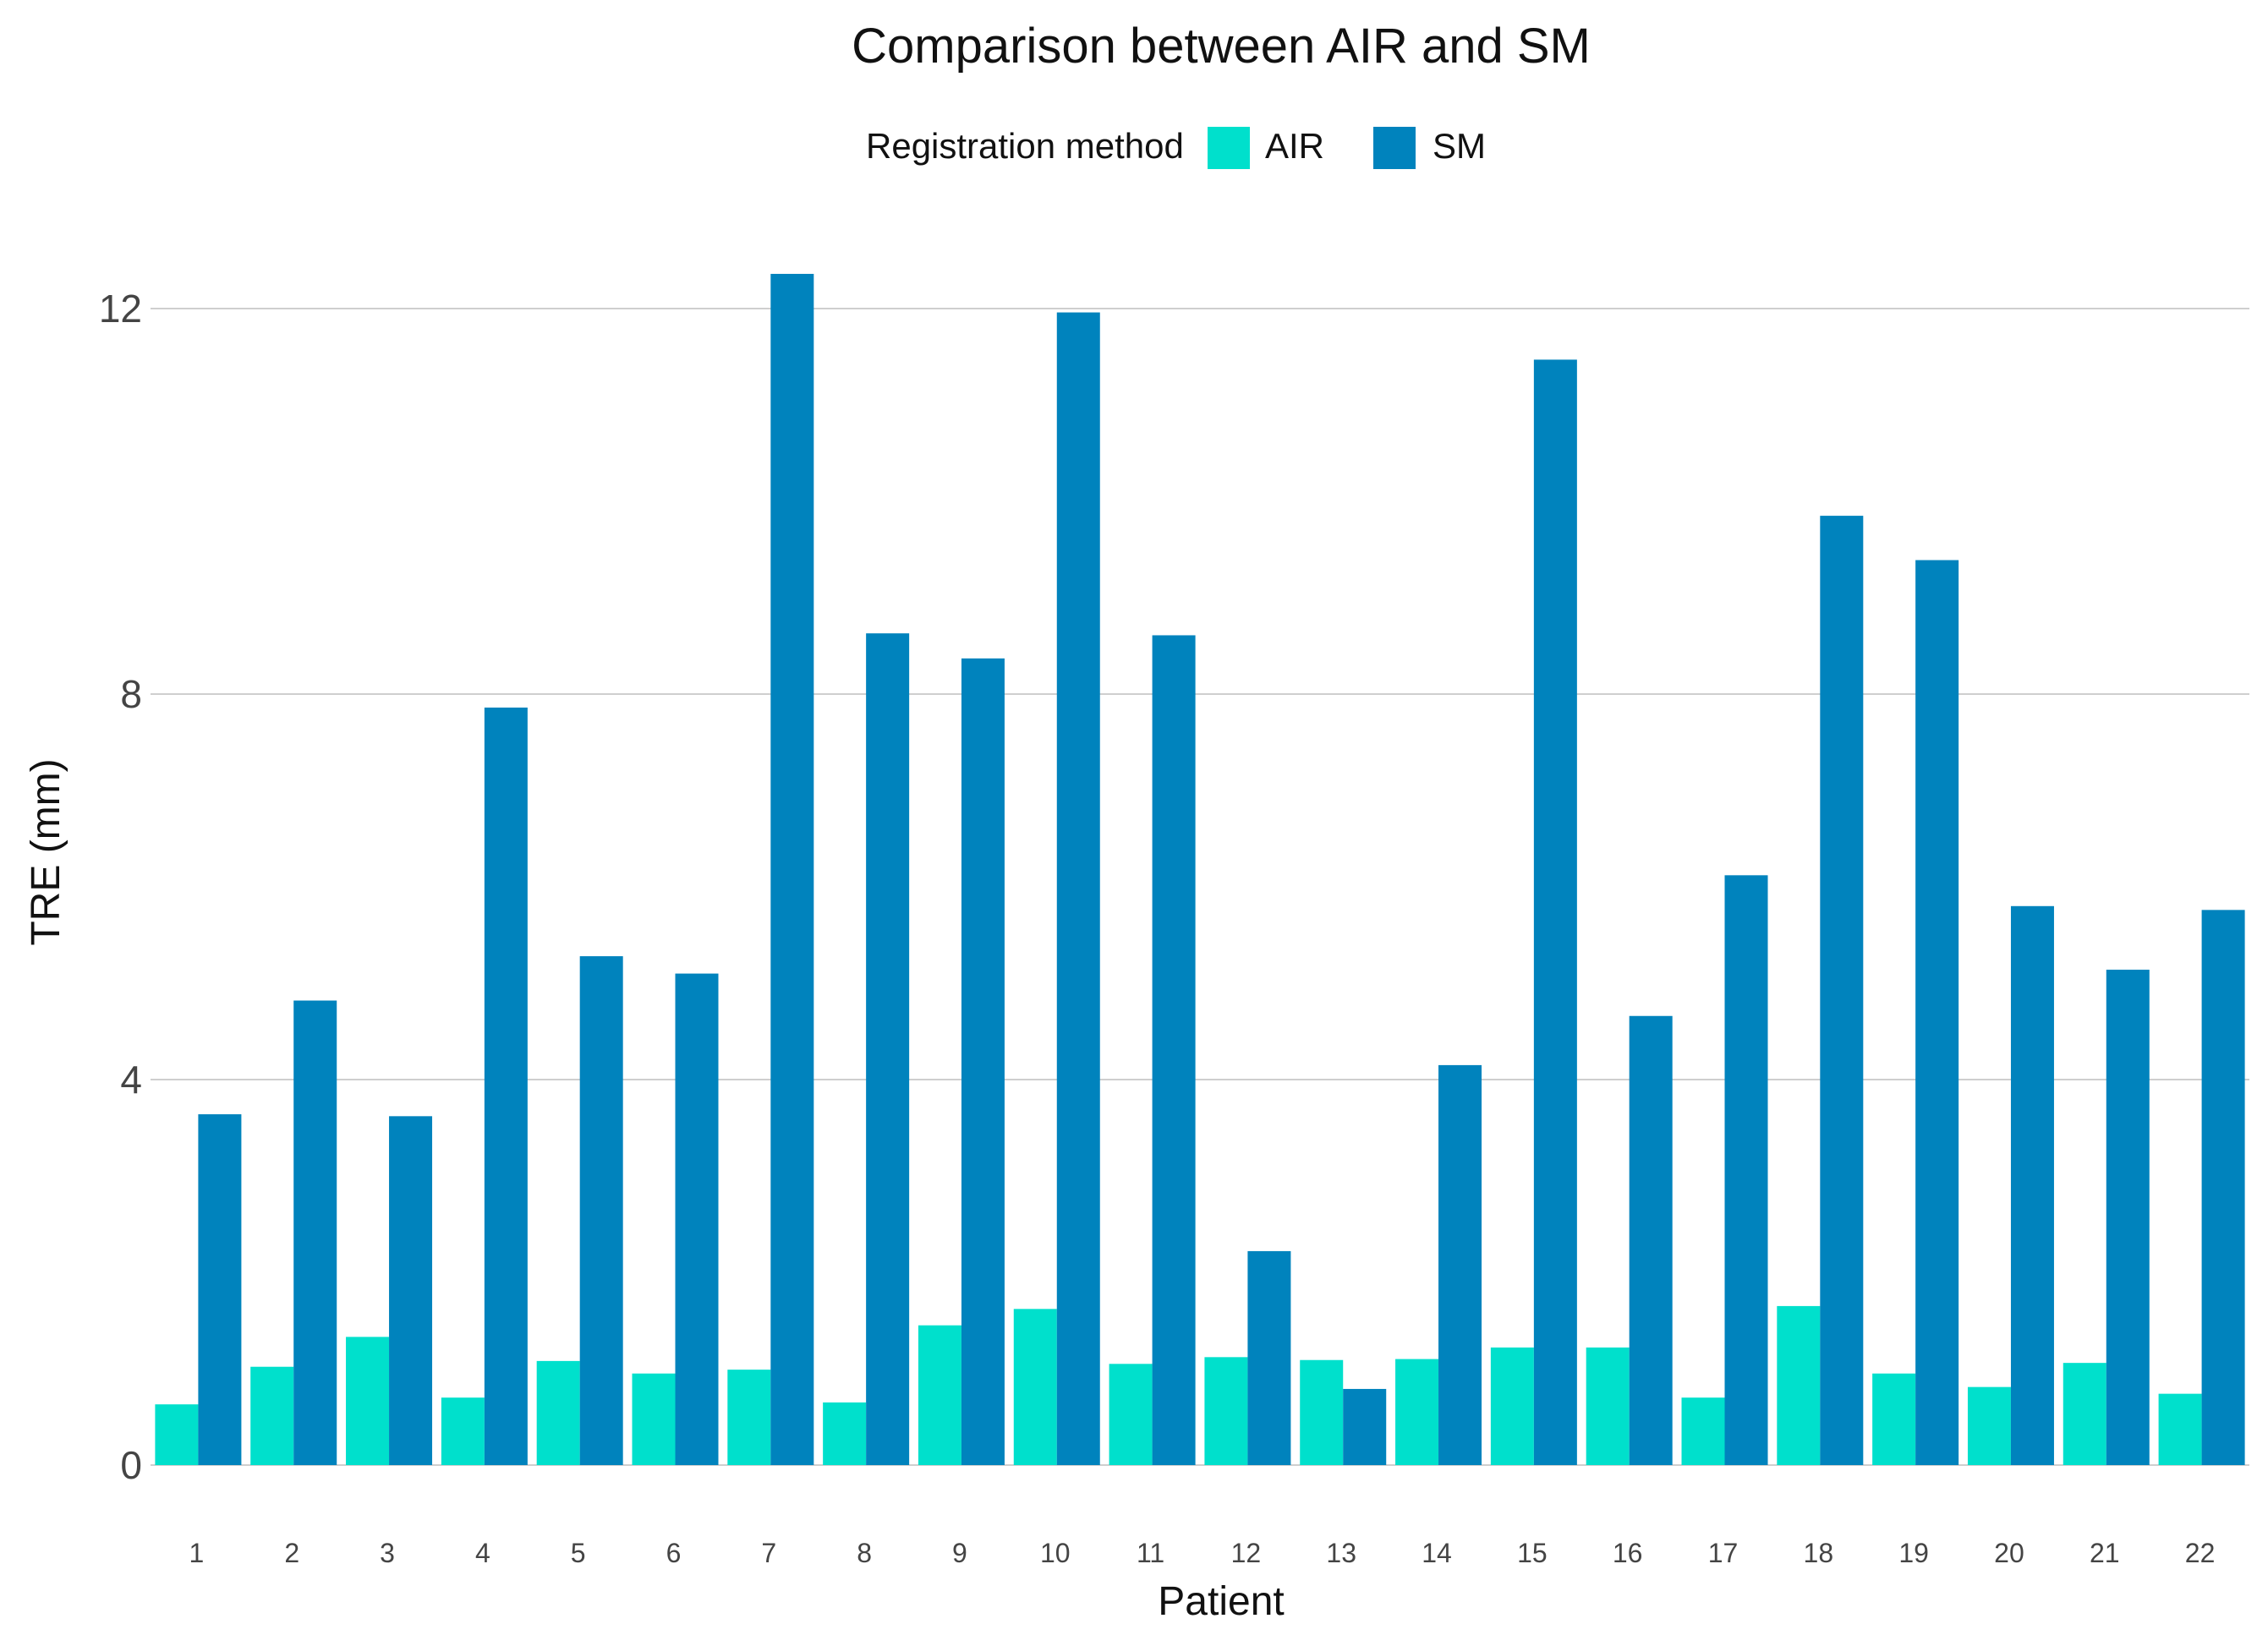 The height and width of the screenshot is (1635, 2268). Describe the element at coordinates (131, 1080) in the screenshot. I see `y-tick-label: 4` at that location.